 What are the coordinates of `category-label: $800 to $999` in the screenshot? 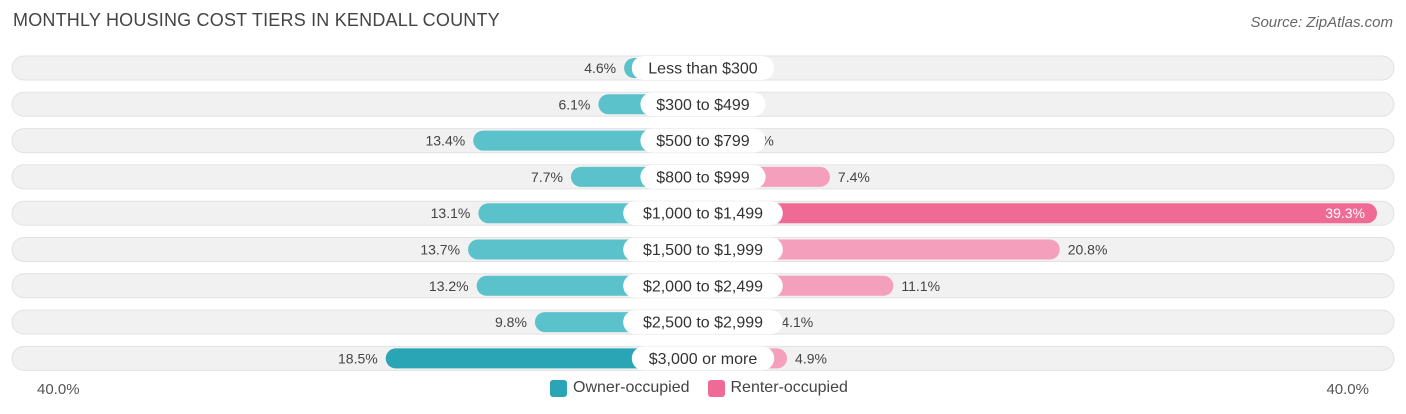 It's located at (703, 177).